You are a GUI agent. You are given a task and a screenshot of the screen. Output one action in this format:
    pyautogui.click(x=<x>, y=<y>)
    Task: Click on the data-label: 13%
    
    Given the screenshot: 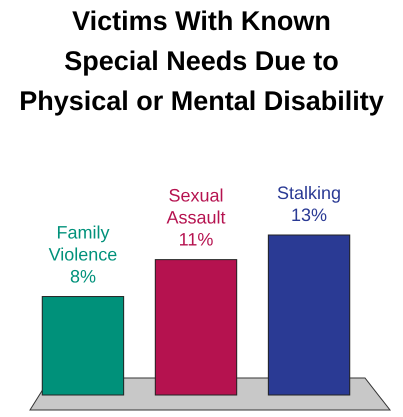 What is the action you would take?
    pyautogui.click(x=309, y=215)
    